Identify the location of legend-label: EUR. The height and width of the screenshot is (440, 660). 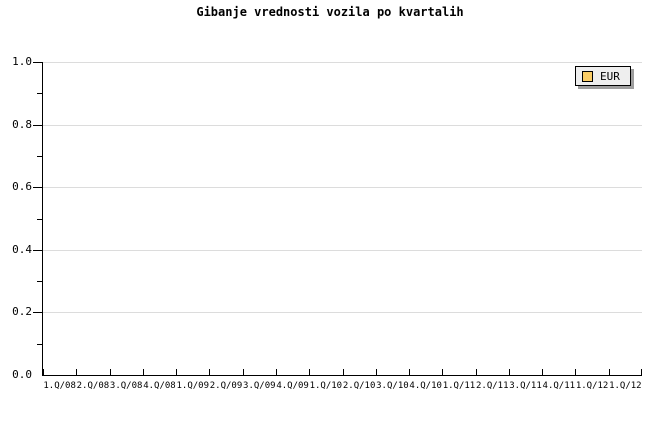
(610, 76).